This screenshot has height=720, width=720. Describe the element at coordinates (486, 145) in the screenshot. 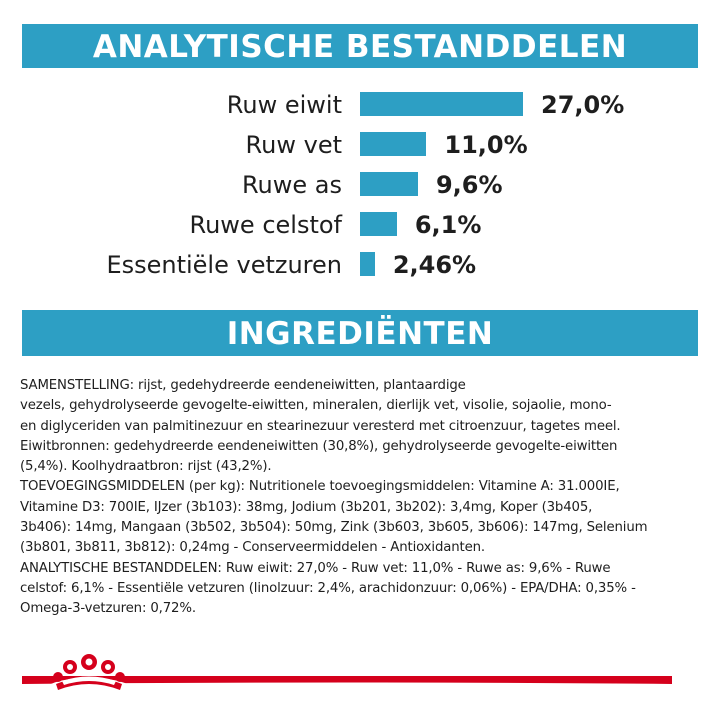

I see `analysis-value: 11,0%` at that location.